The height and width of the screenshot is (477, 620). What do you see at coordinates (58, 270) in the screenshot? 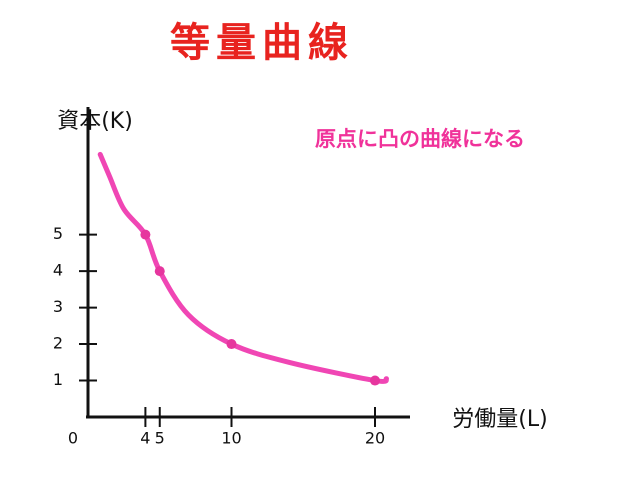
I see `y-tick-label: 4` at bounding box center [58, 270].